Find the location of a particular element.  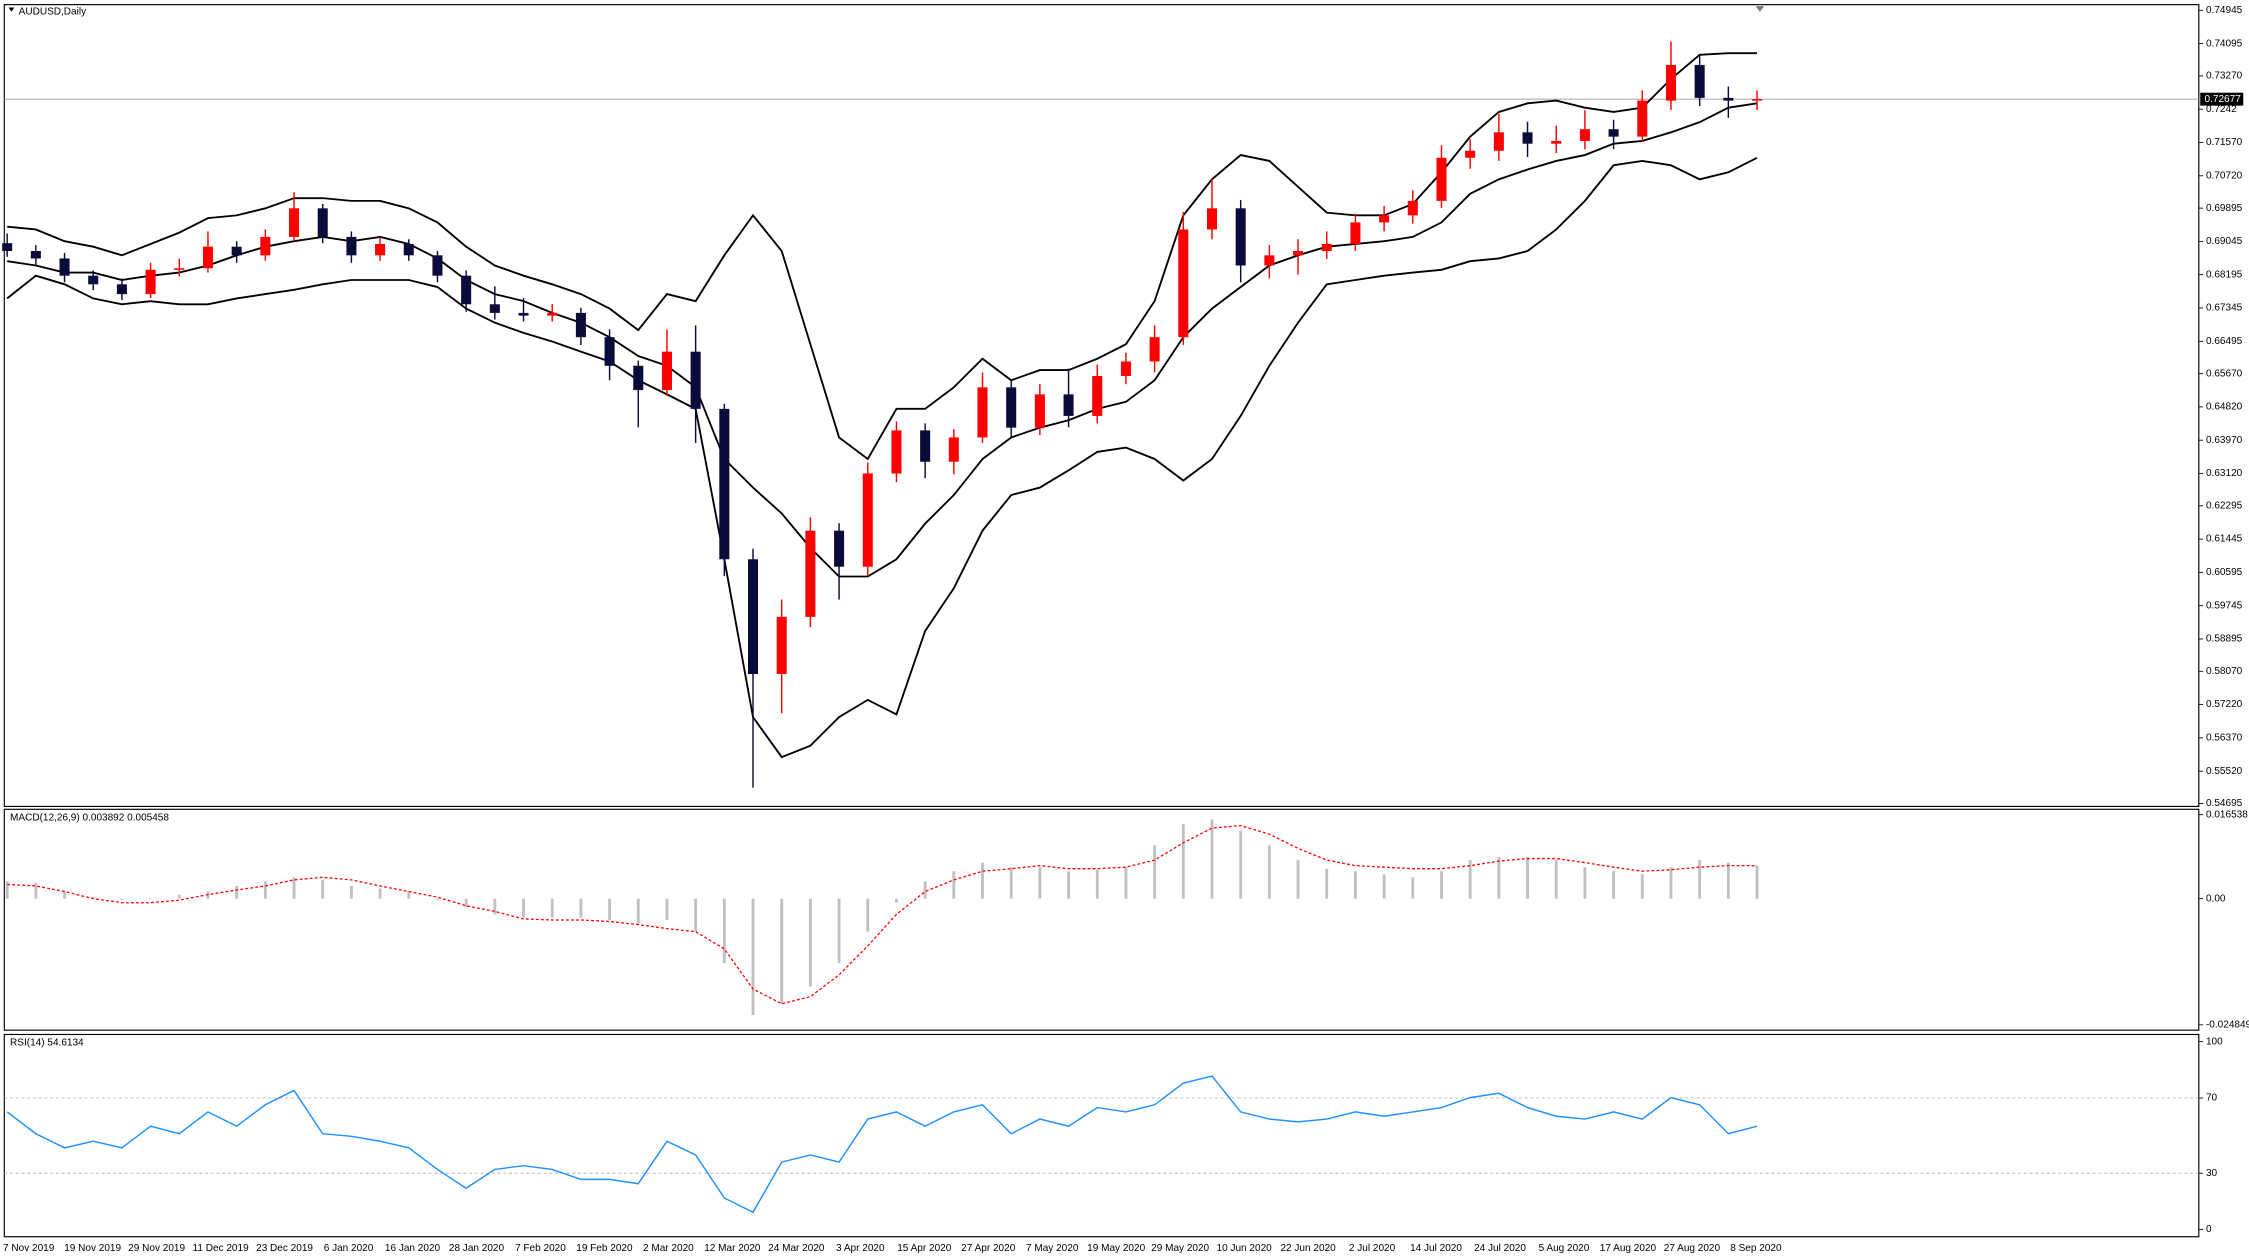

x-tick-label: 24 Jul 2020 is located at coordinates (1500, 1248).